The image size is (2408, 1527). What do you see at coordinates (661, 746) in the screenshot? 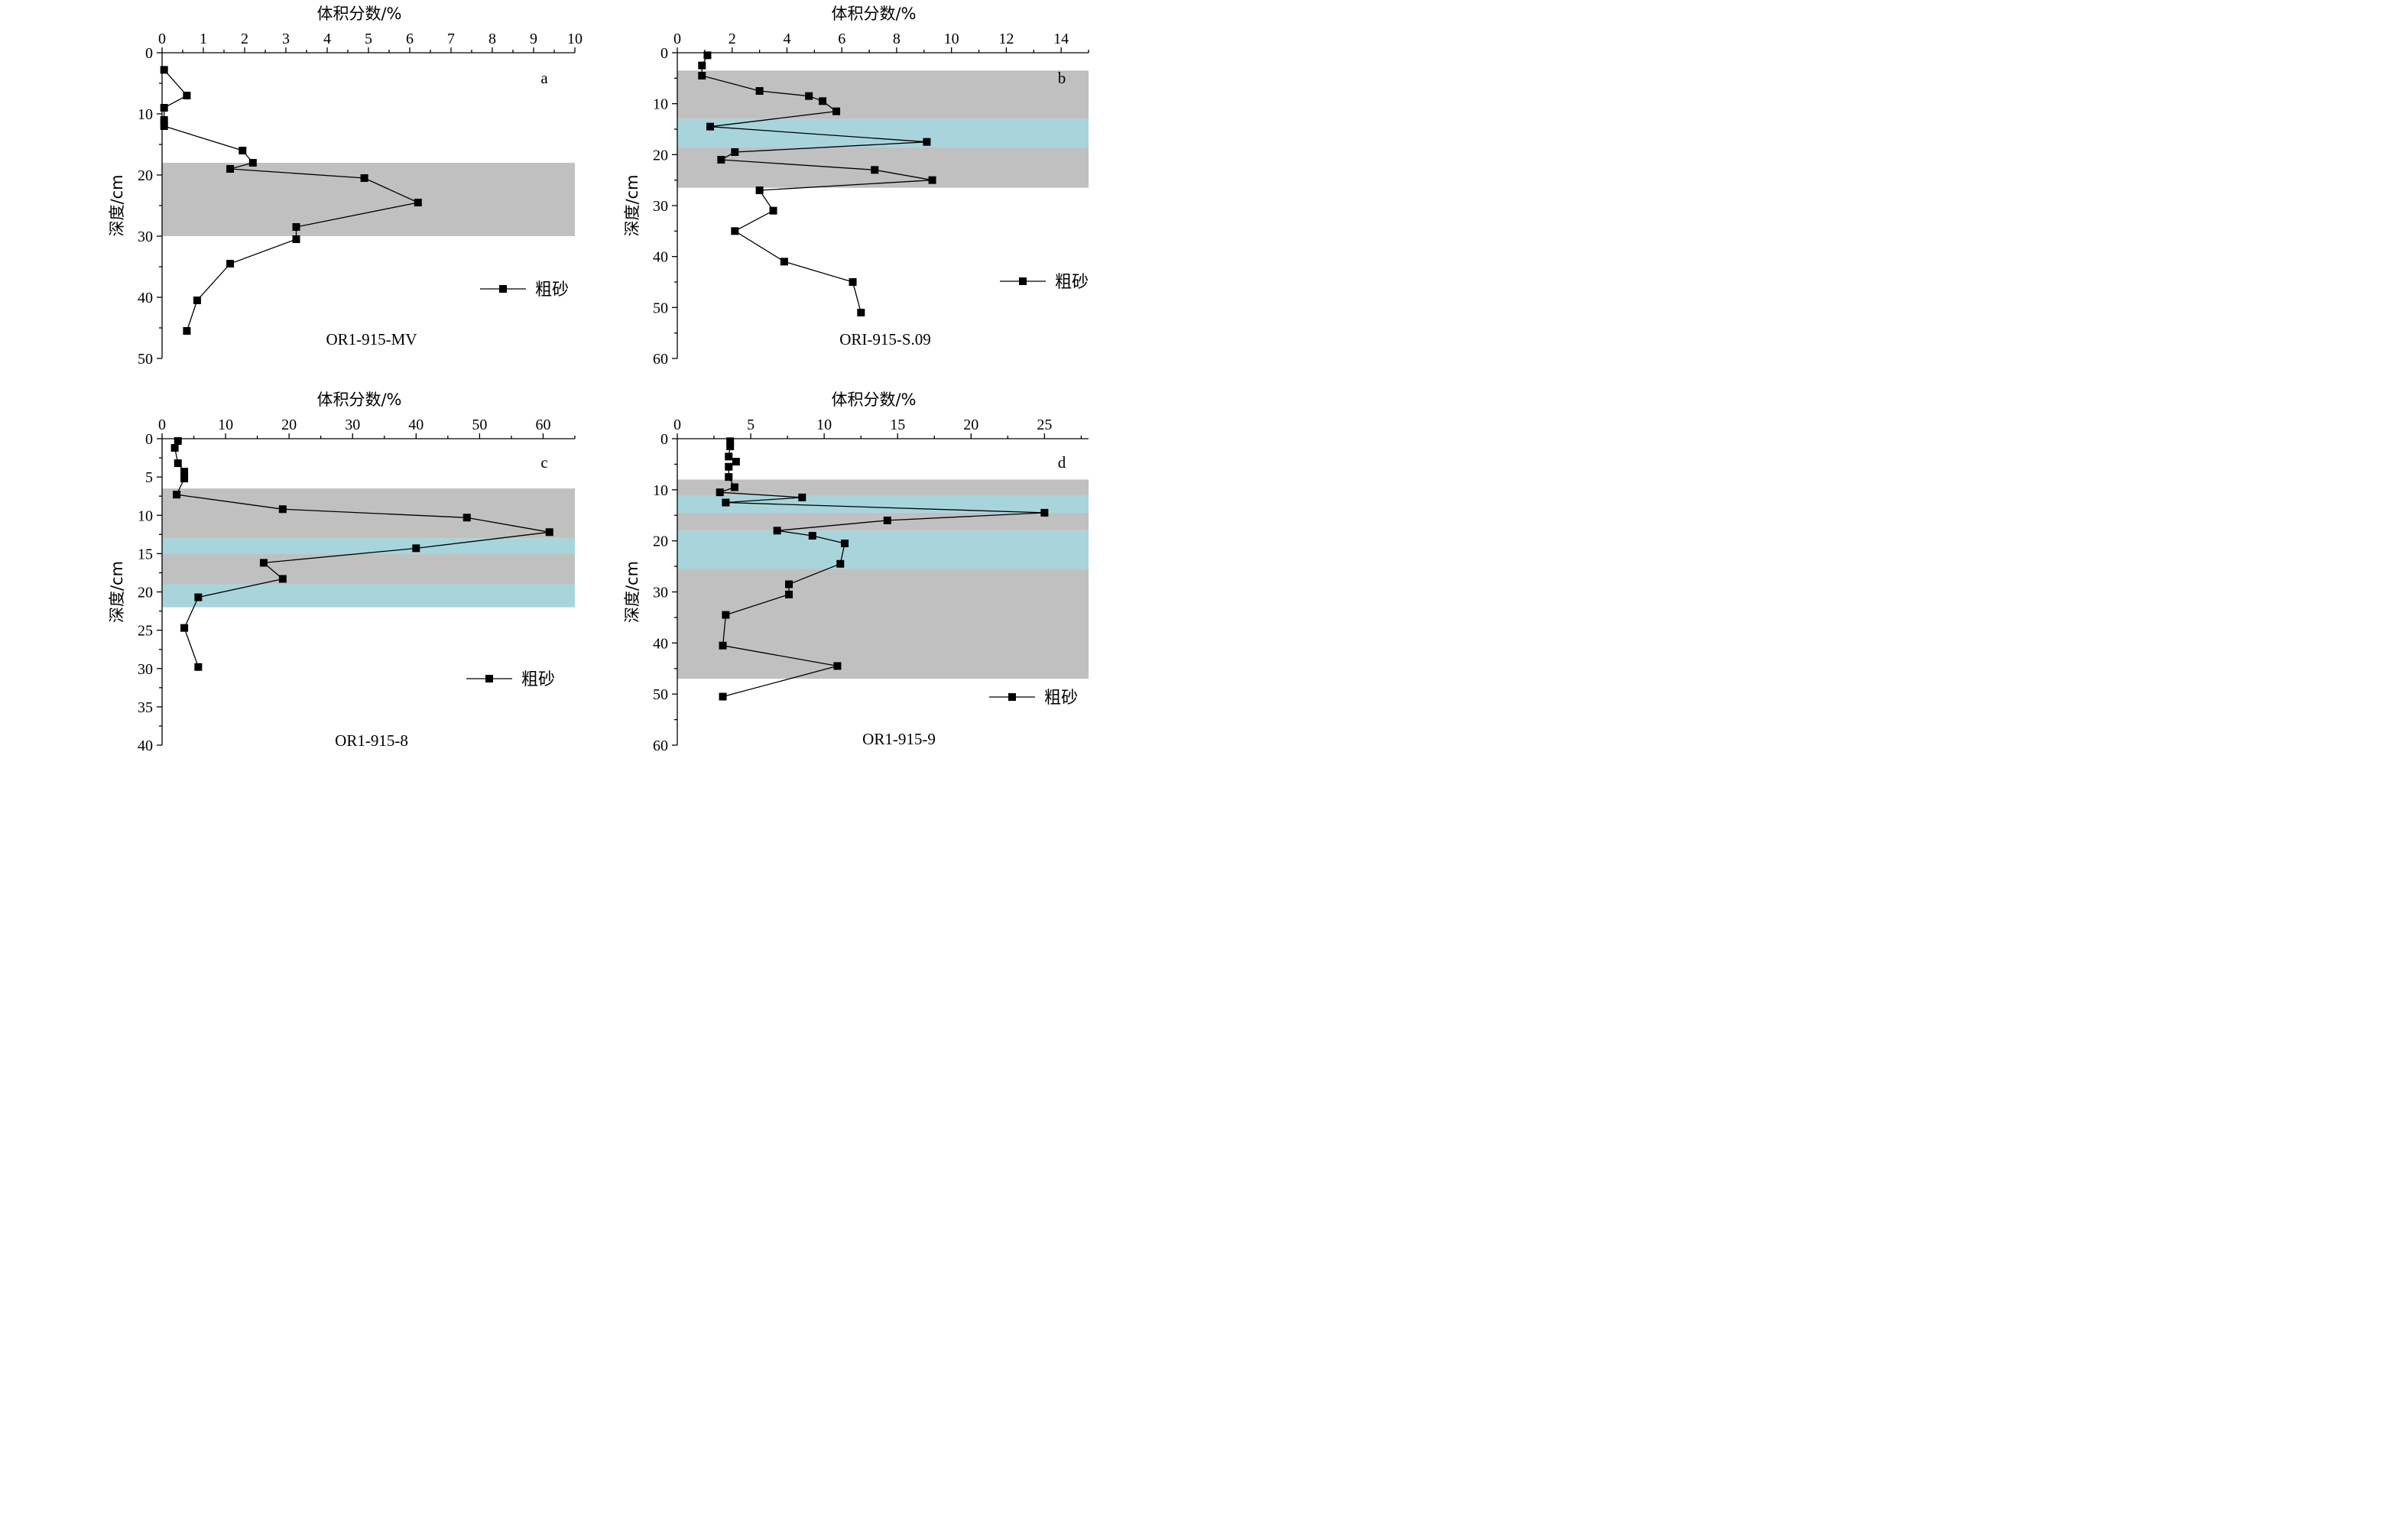
I see `y-tick-label: 60` at bounding box center [661, 746].